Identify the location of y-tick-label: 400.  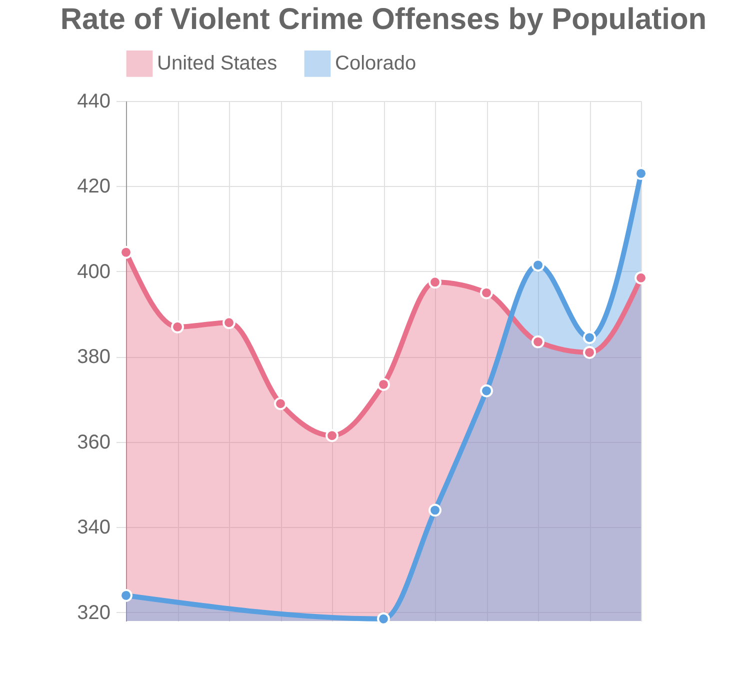
(93, 271).